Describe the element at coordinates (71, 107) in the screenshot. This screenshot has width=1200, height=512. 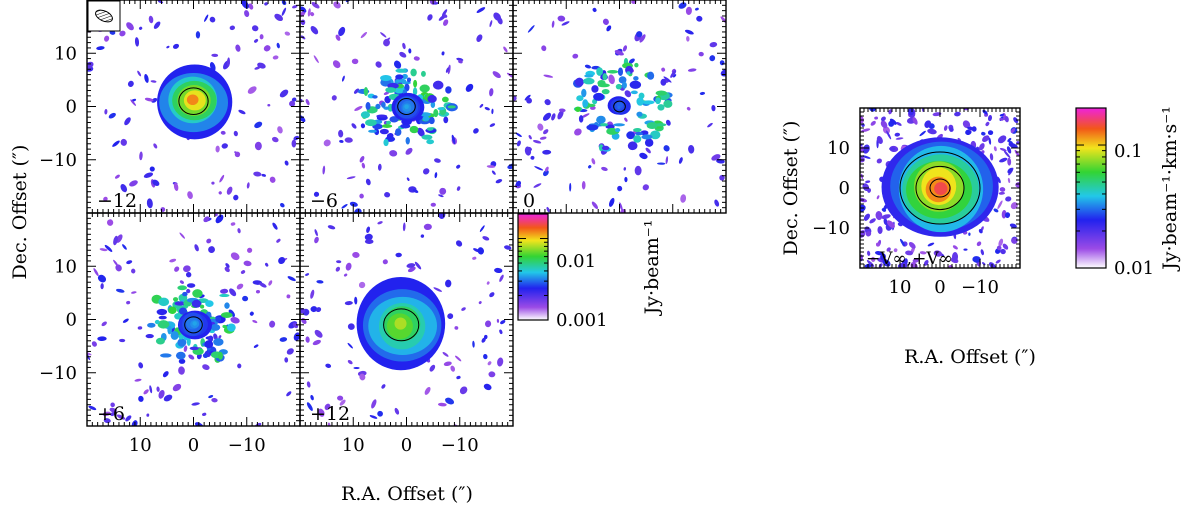
I see `y-tick-label: 0` at that location.